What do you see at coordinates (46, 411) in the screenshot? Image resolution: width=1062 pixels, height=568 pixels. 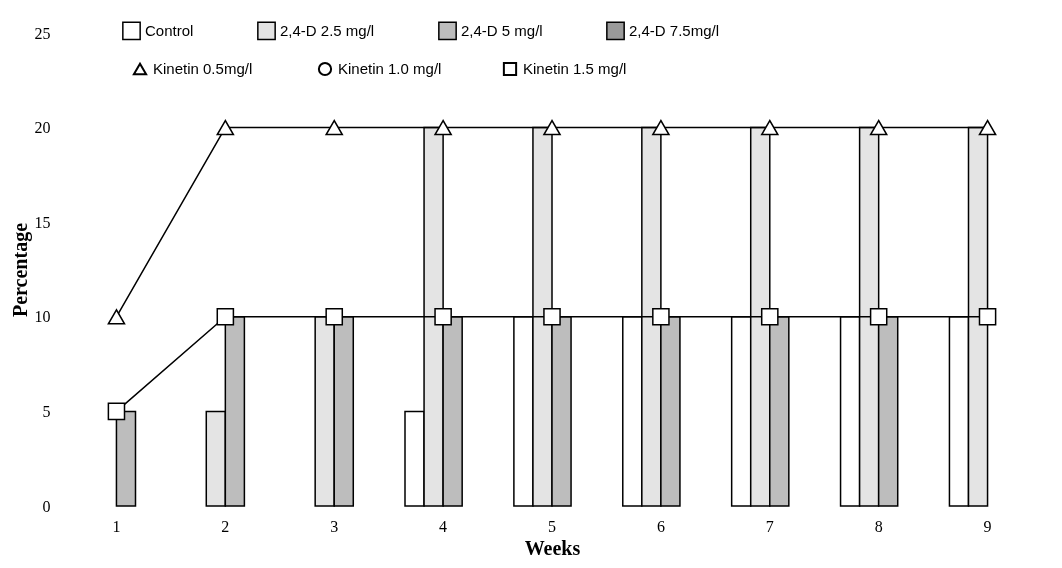 I see `y-tick-label: 5` at bounding box center [46, 411].